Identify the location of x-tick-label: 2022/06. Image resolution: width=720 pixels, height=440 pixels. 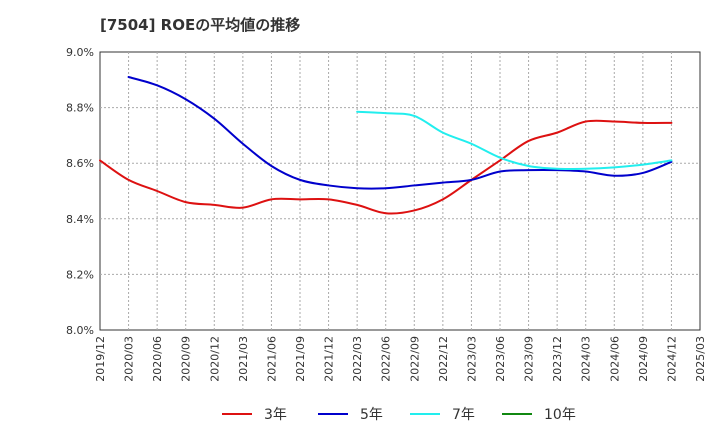
(386, 359).